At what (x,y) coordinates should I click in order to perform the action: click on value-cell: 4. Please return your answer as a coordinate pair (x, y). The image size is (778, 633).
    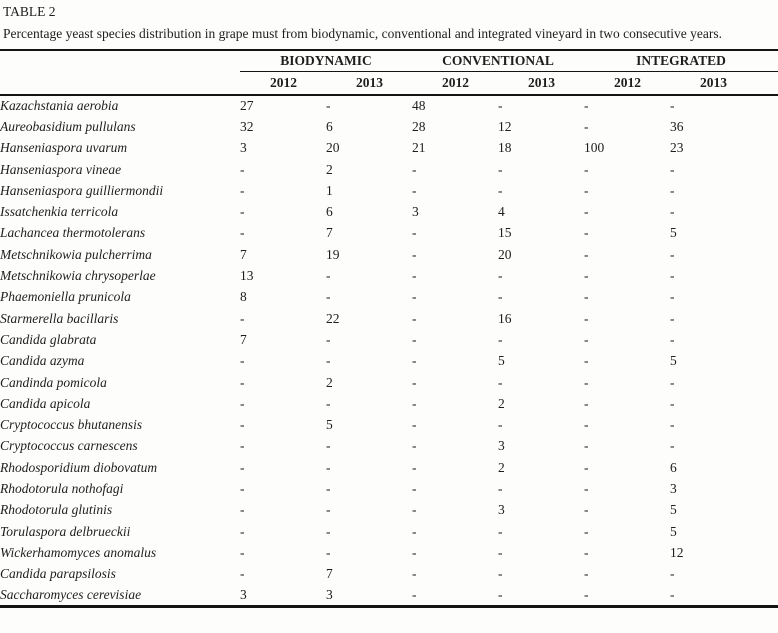
    Looking at the image, I should click on (501, 212).